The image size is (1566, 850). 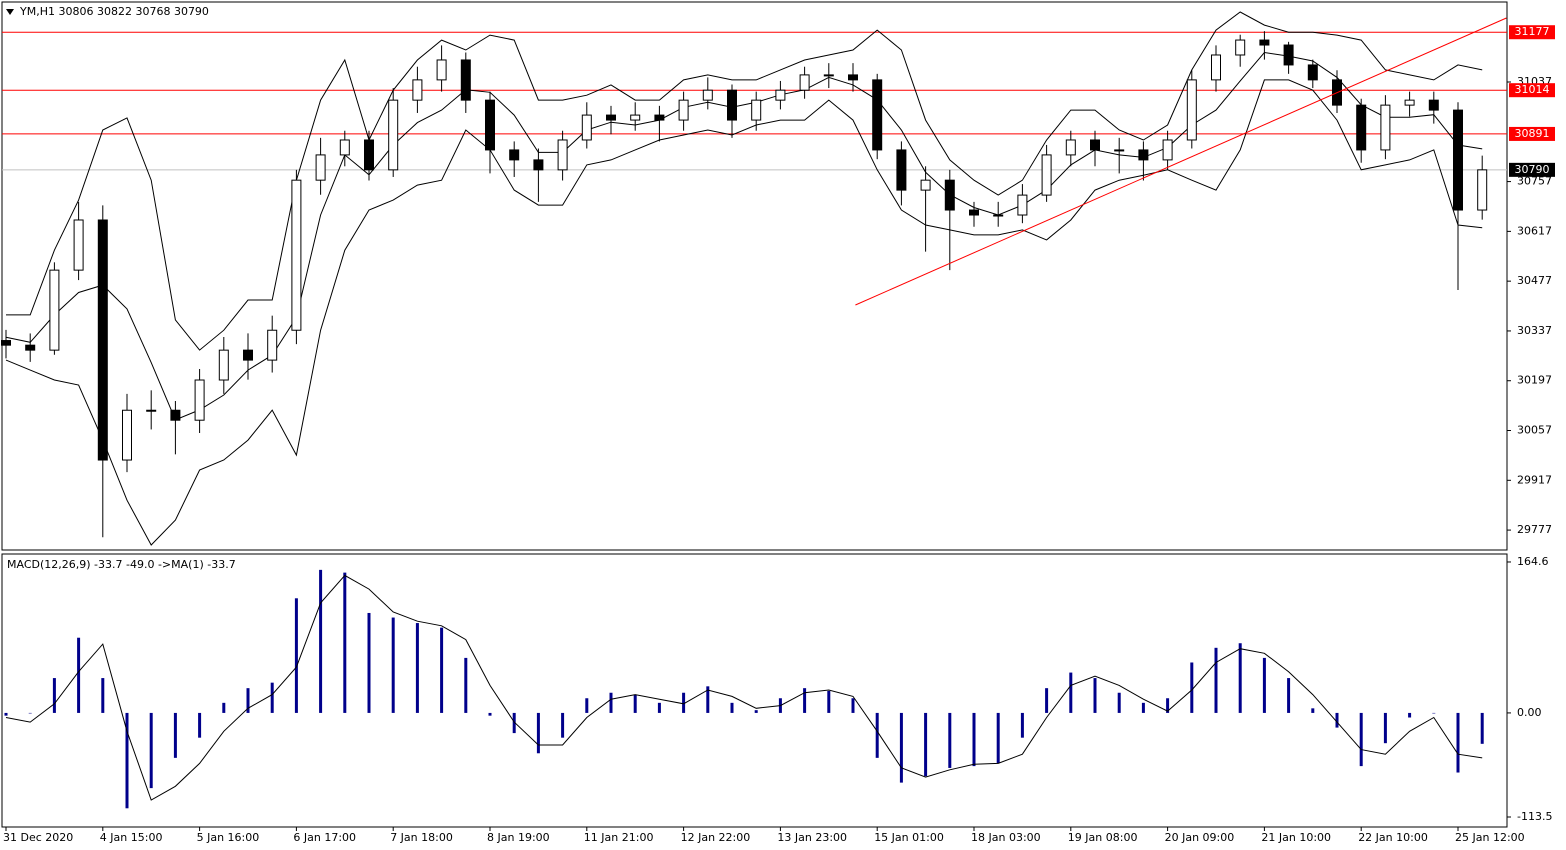 I want to click on last-price-box, so click(x=1532, y=169).